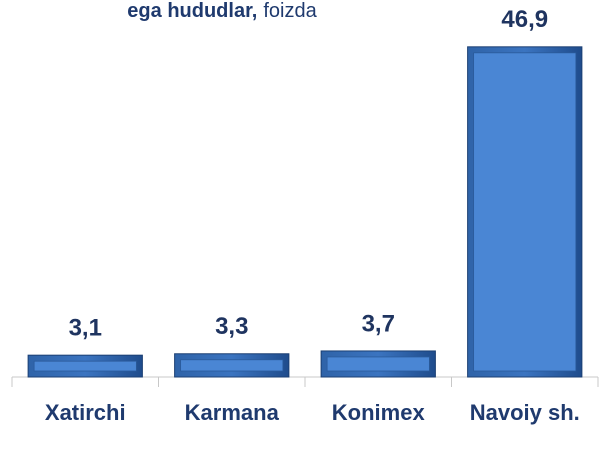 This screenshot has width=602, height=465. Describe the element at coordinates (192, 11) in the screenshot. I see `title-bold: ega hududlar,` at that location.